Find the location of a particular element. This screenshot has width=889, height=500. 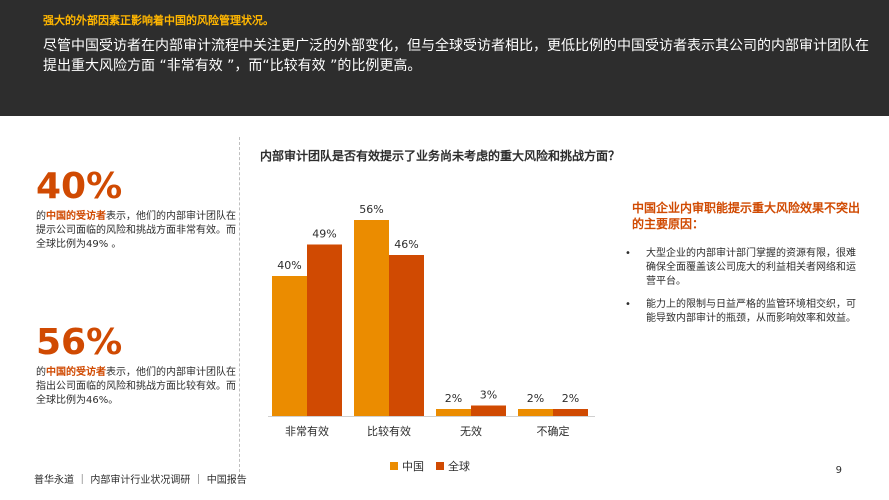

chart-title: 内部审计团队是否有效提示了业务尚未考虑的重大风险和挑战方面？ is located at coordinates (440, 156).